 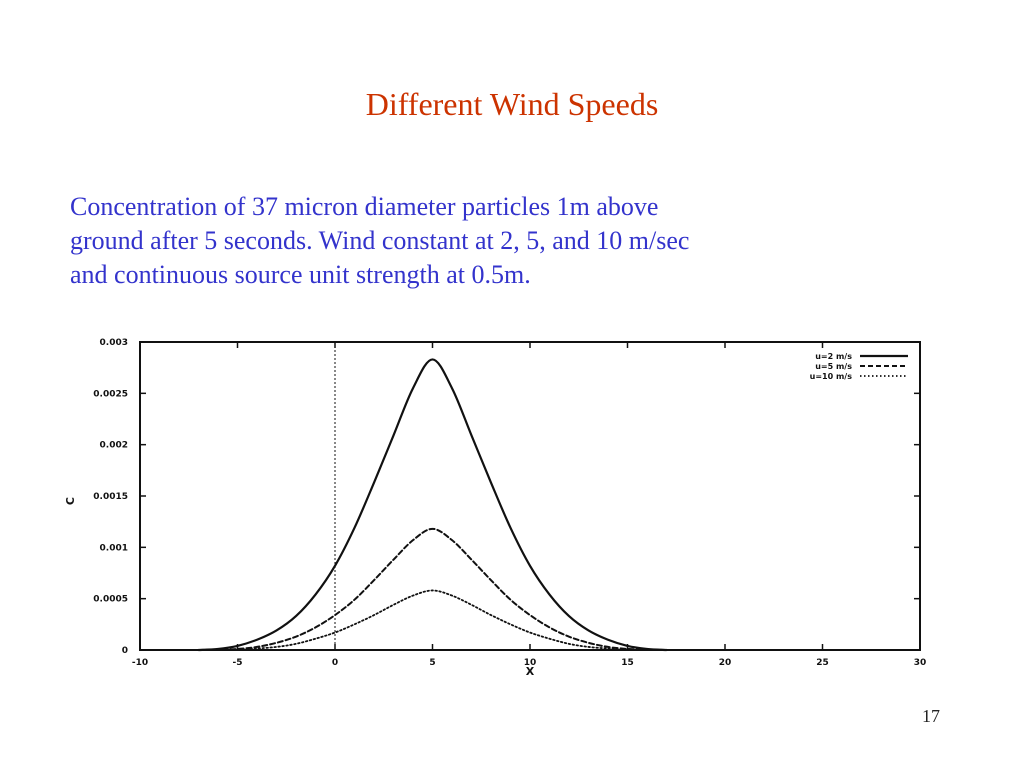 I want to click on page-number: 17, so click(x=931, y=716).